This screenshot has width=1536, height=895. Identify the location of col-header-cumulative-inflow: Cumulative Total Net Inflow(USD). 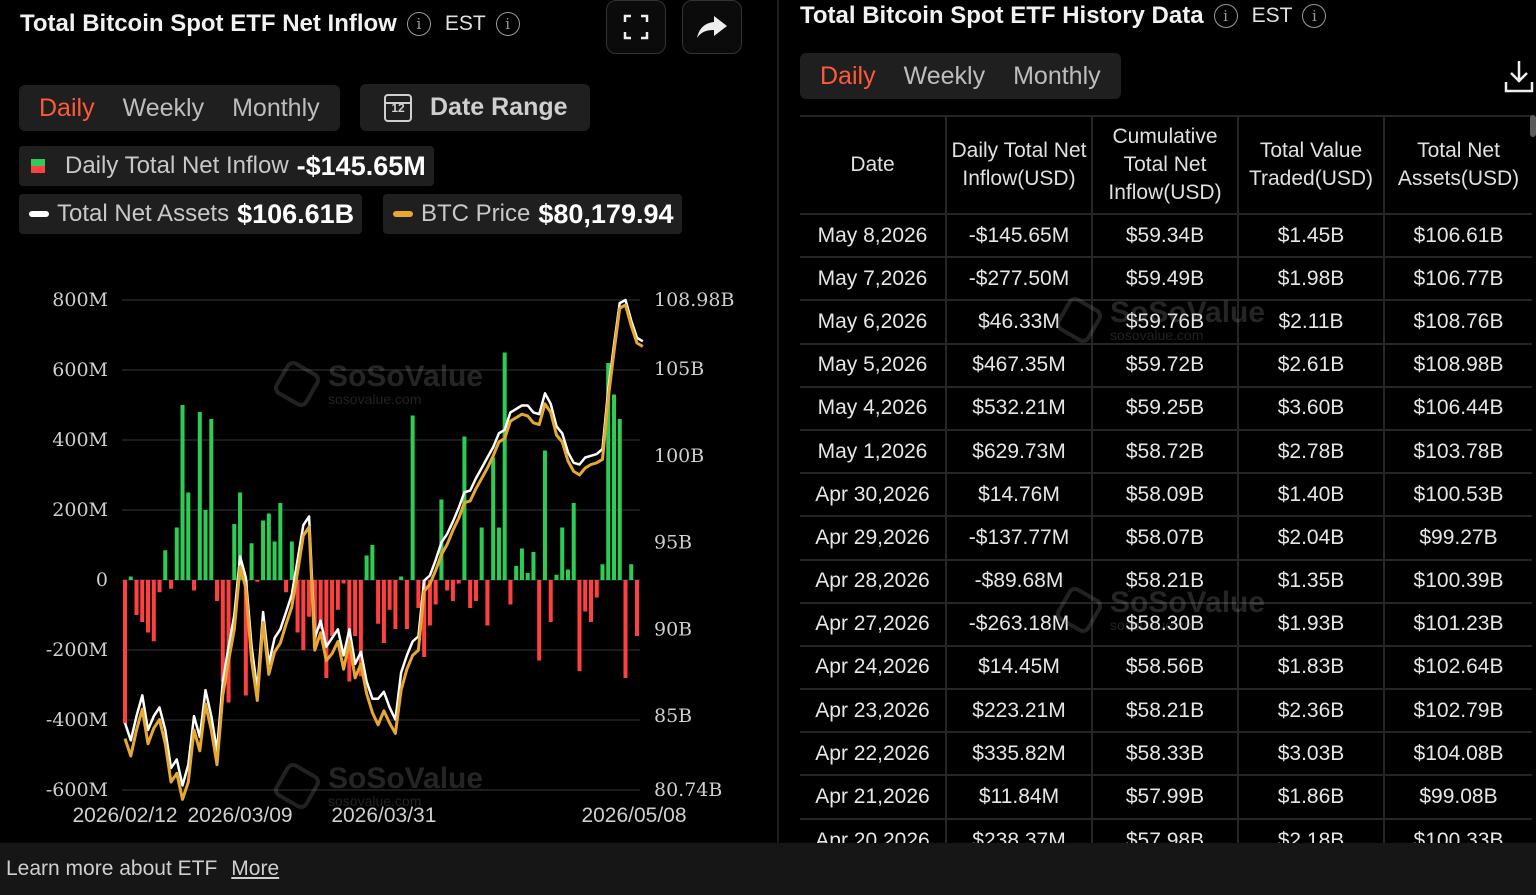
(1165, 164).